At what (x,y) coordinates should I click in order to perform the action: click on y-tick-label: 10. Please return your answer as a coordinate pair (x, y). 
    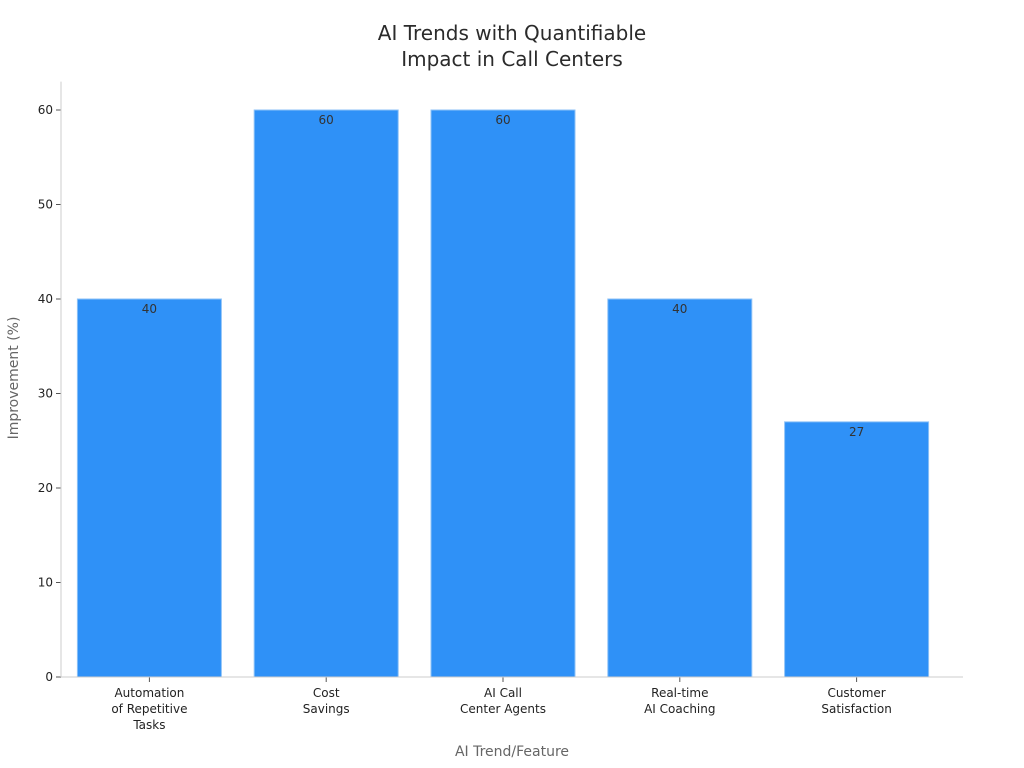
    Looking at the image, I should click on (45, 583).